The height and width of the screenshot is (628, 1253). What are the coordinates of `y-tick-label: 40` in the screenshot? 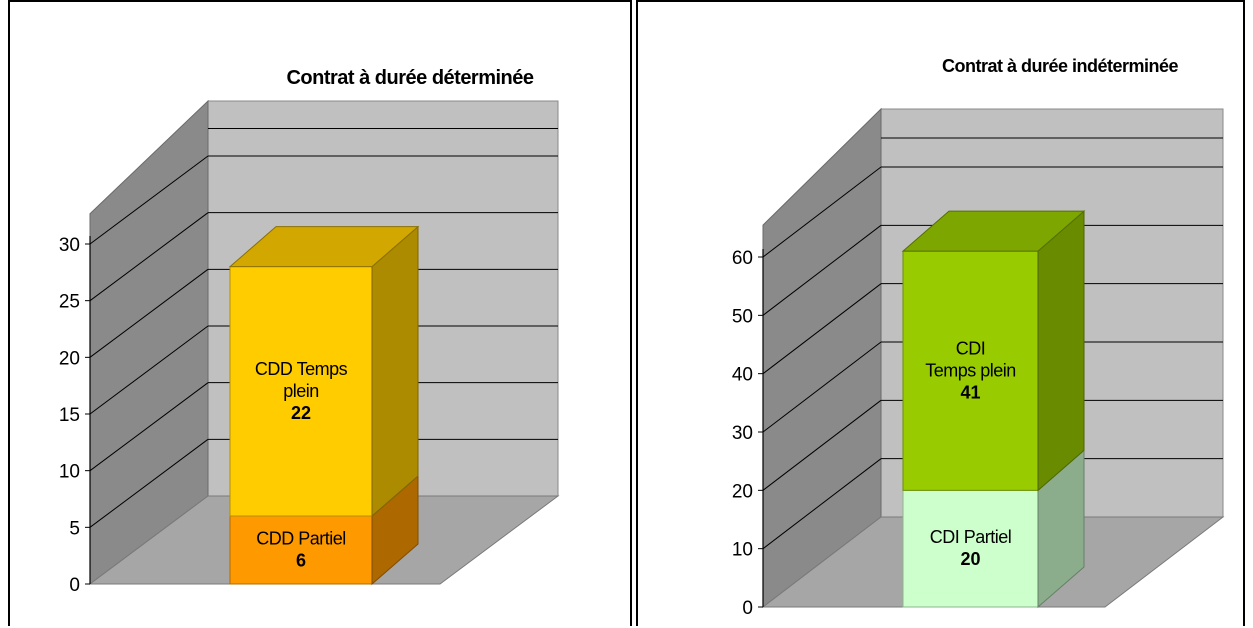 It's located at (742, 375).